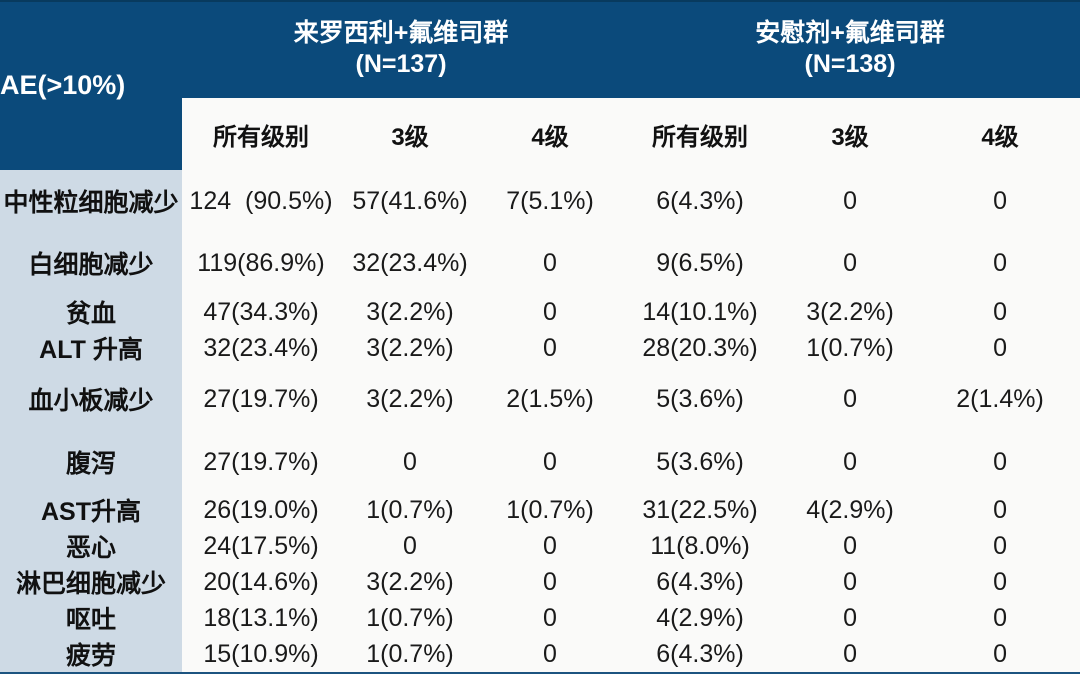  I want to click on row-label: AST升高, so click(91, 510).